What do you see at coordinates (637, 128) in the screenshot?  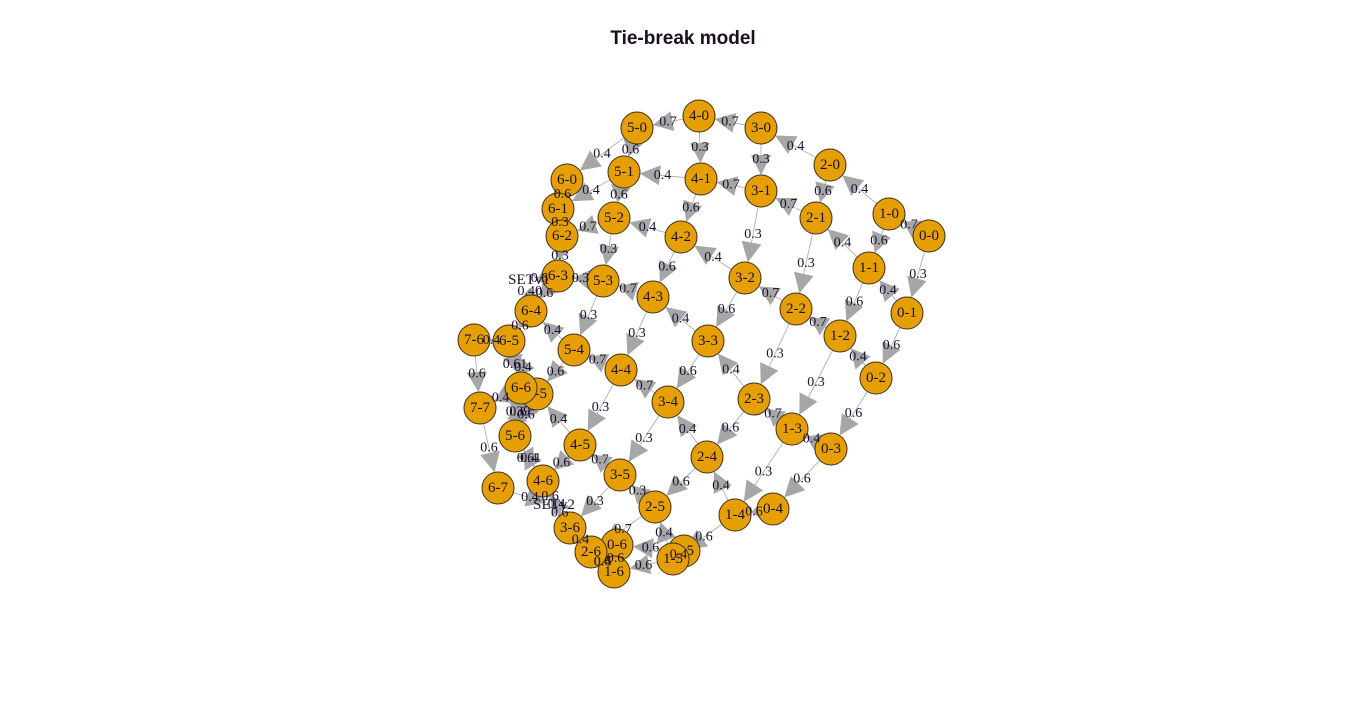 I see `node-5-0: 5-0` at bounding box center [637, 128].